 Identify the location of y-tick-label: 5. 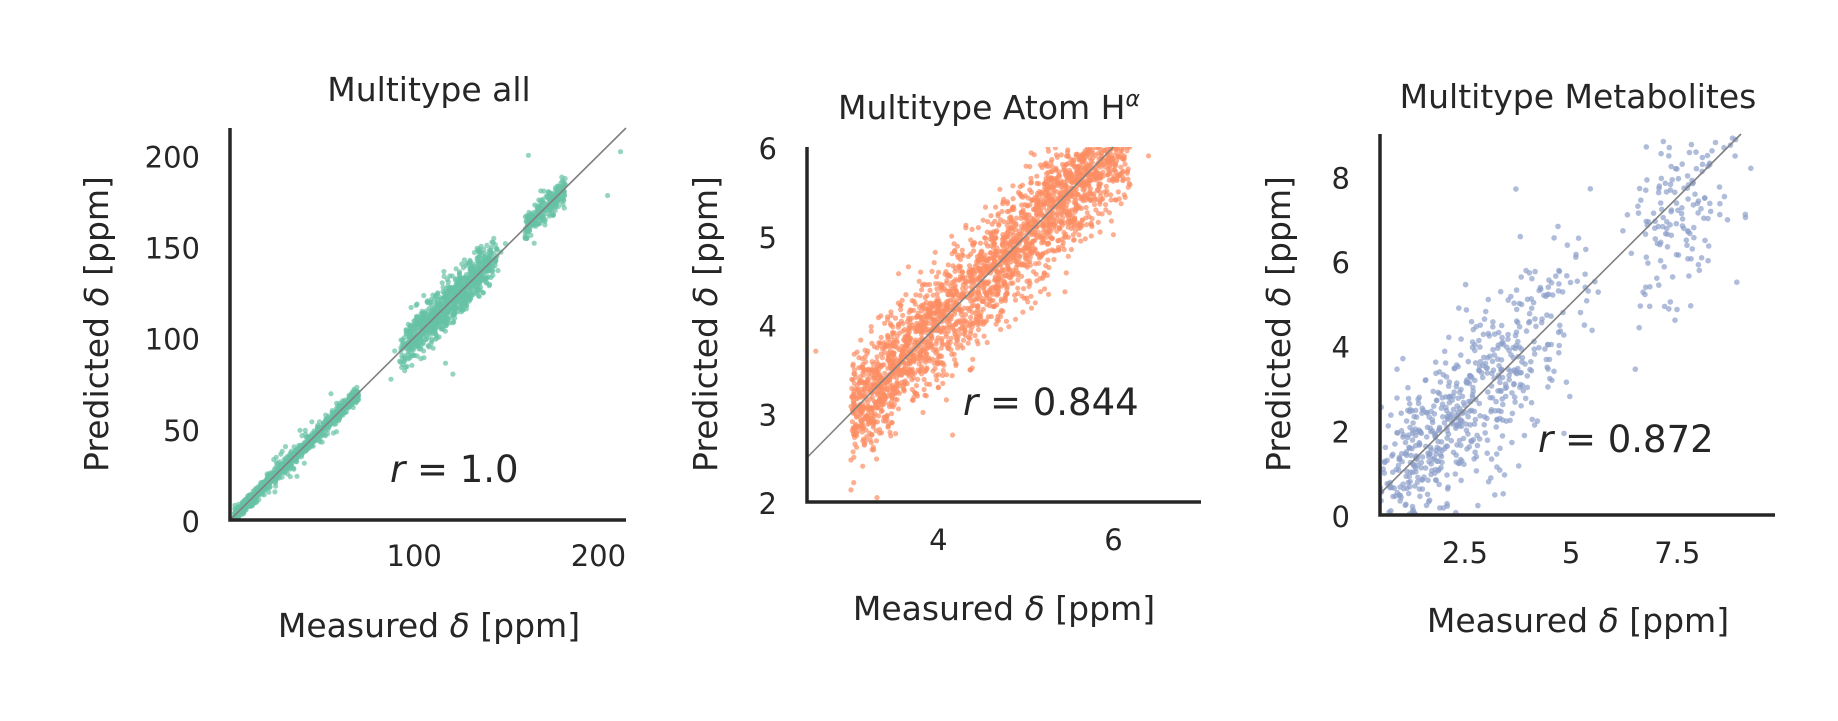
(768, 238).